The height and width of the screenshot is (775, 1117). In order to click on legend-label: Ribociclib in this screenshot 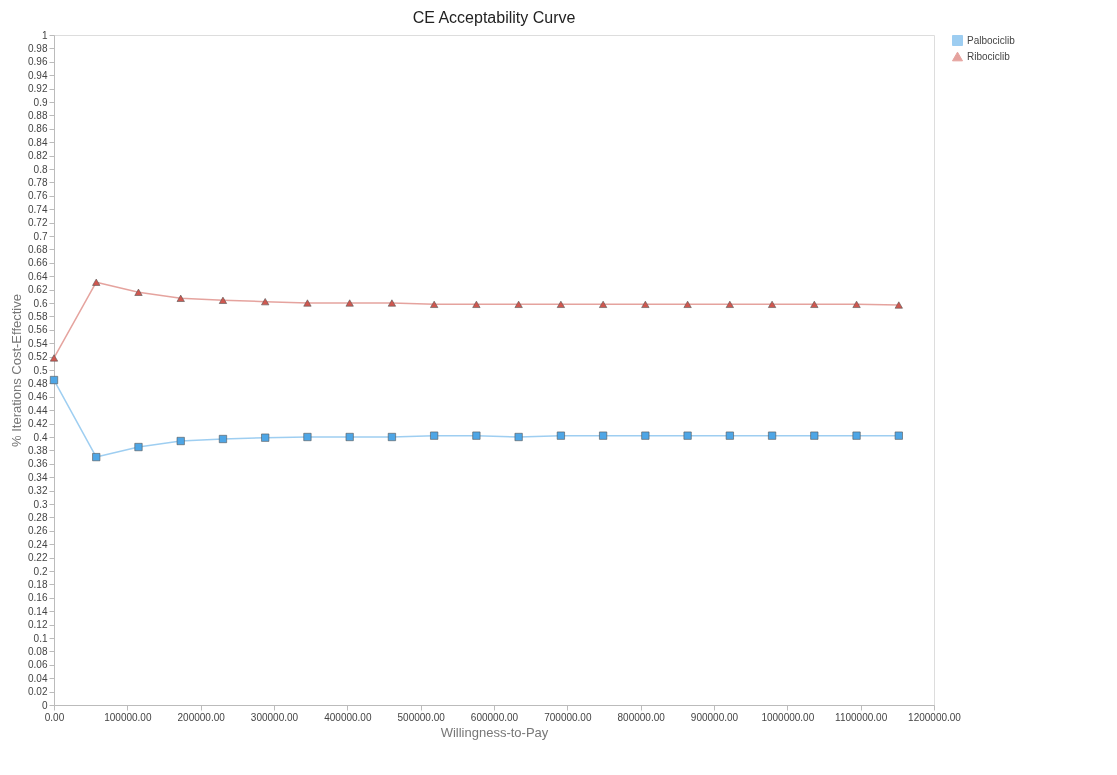, I will do `click(989, 56)`.